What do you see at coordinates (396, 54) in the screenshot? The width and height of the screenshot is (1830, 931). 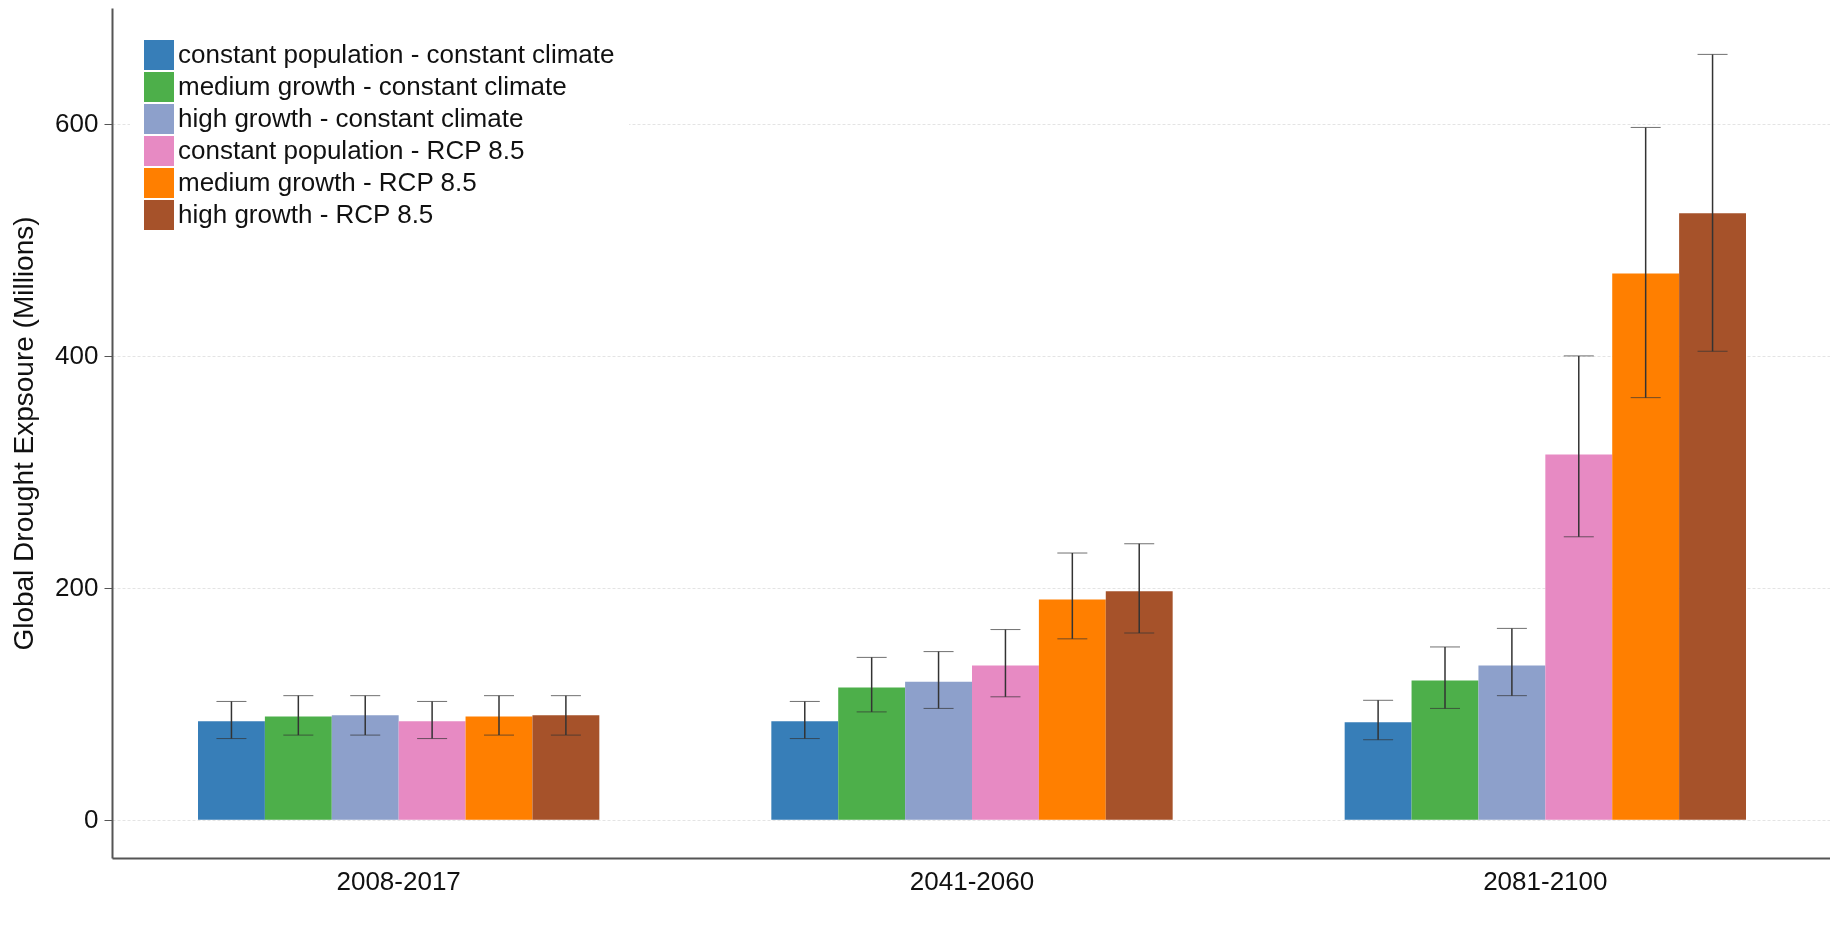 I see `legend-label: constant population - constant climate` at bounding box center [396, 54].